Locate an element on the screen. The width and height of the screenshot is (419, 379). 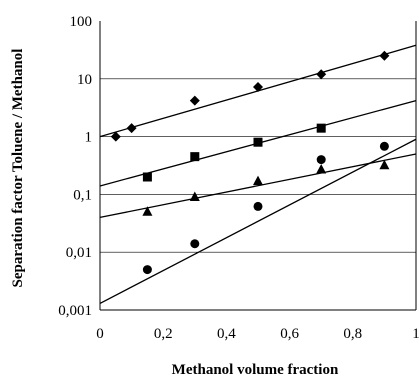
x-tick-labels: 0 0,2 0,4 0,6 0,8 1 is located at coordinates (257, 334).